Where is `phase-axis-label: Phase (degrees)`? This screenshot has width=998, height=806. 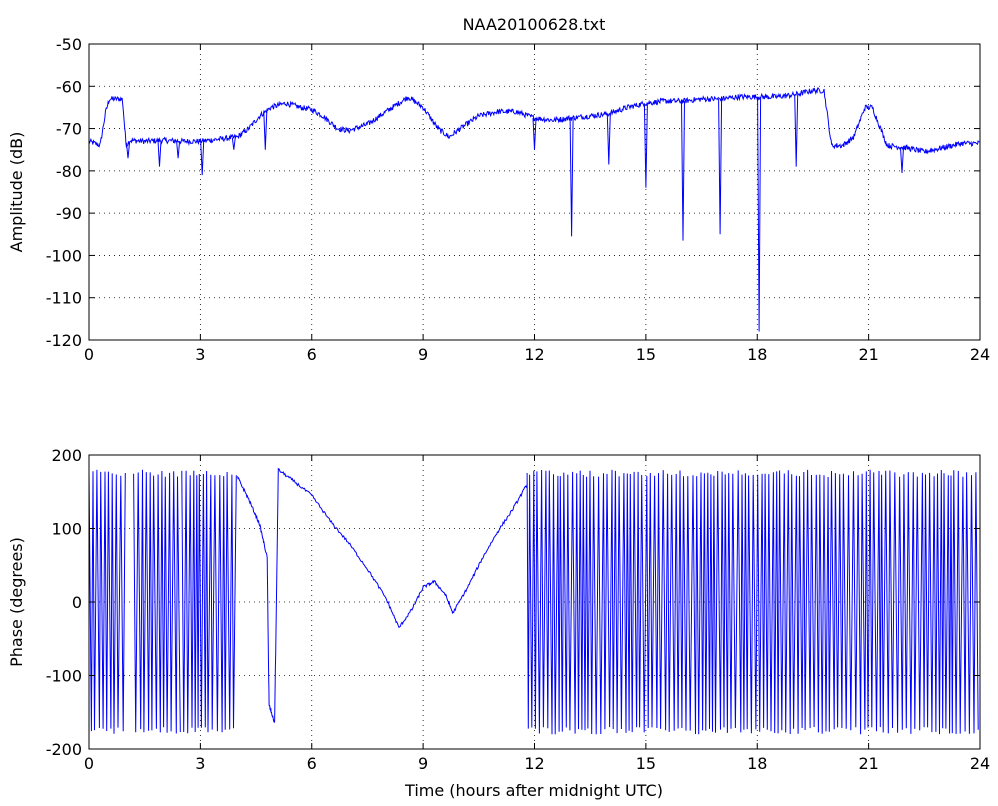 phase-axis-label: Phase (degrees) is located at coordinates (16, 602).